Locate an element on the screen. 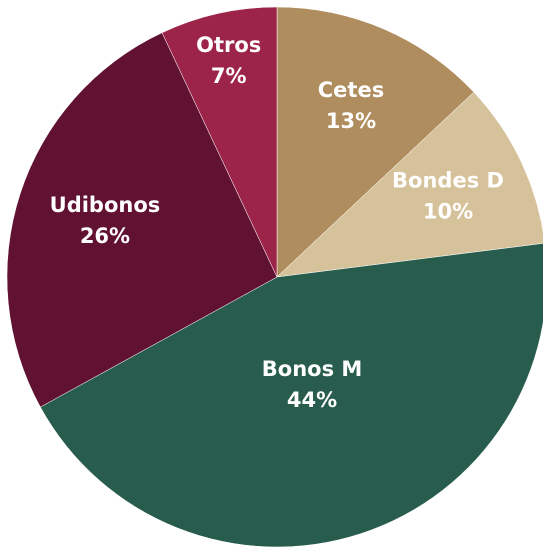 The height and width of the screenshot is (547, 543). slice-value-label: 44% is located at coordinates (312, 400).